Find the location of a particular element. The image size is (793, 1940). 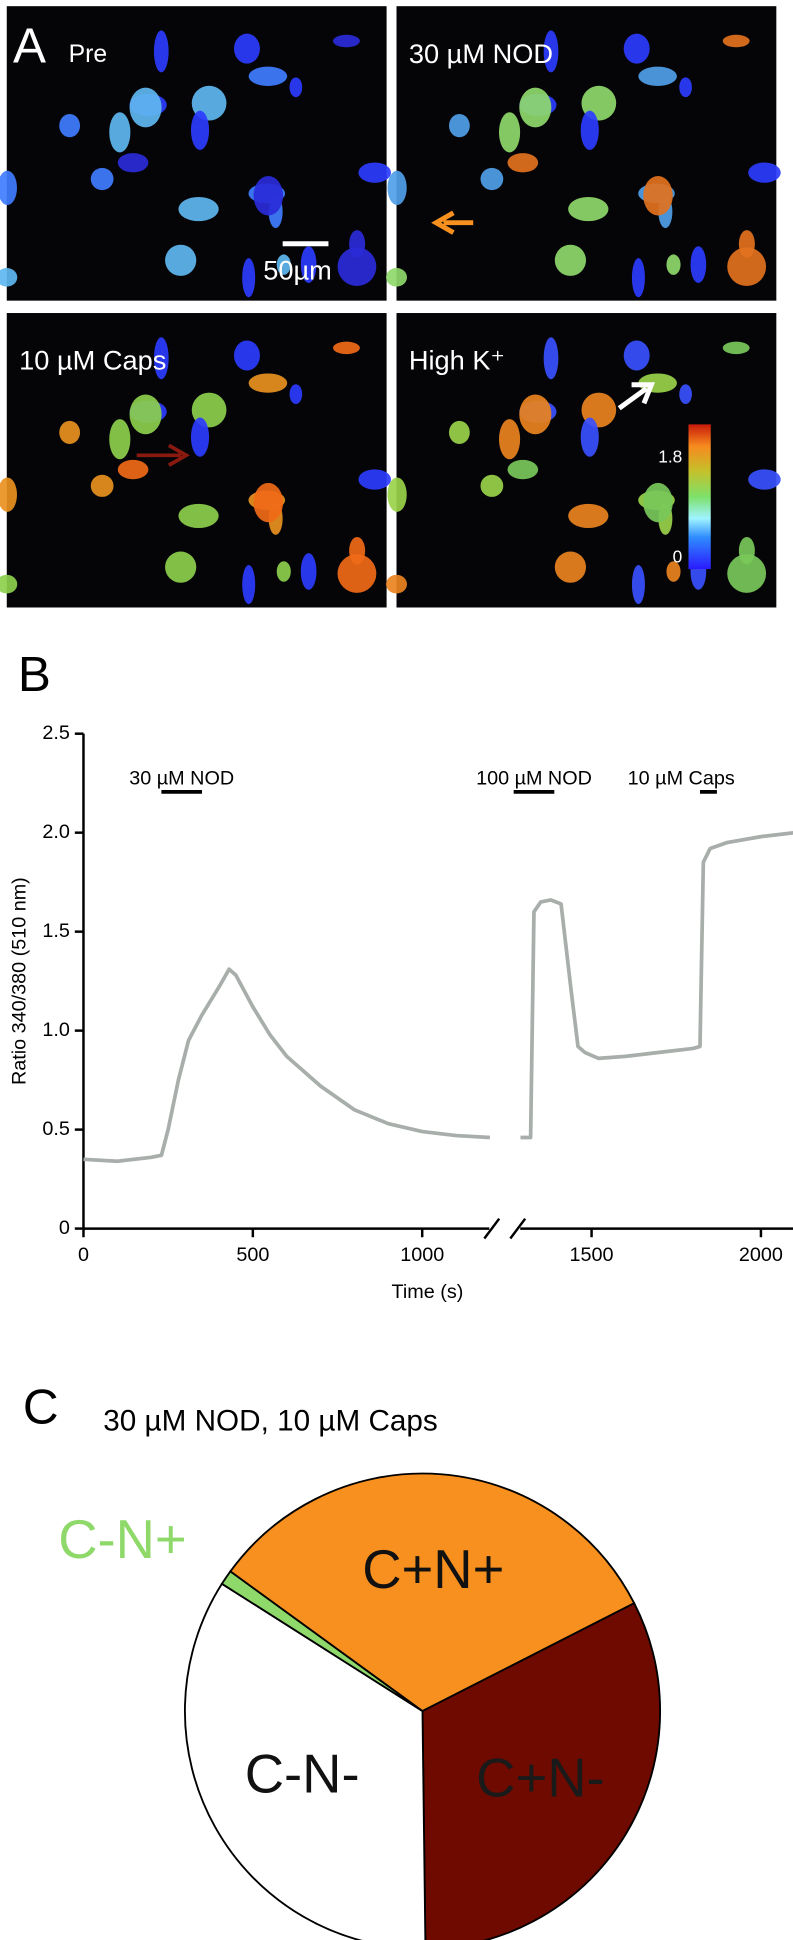

x-tick-label: 2000 is located at coordinates (761, 1255).